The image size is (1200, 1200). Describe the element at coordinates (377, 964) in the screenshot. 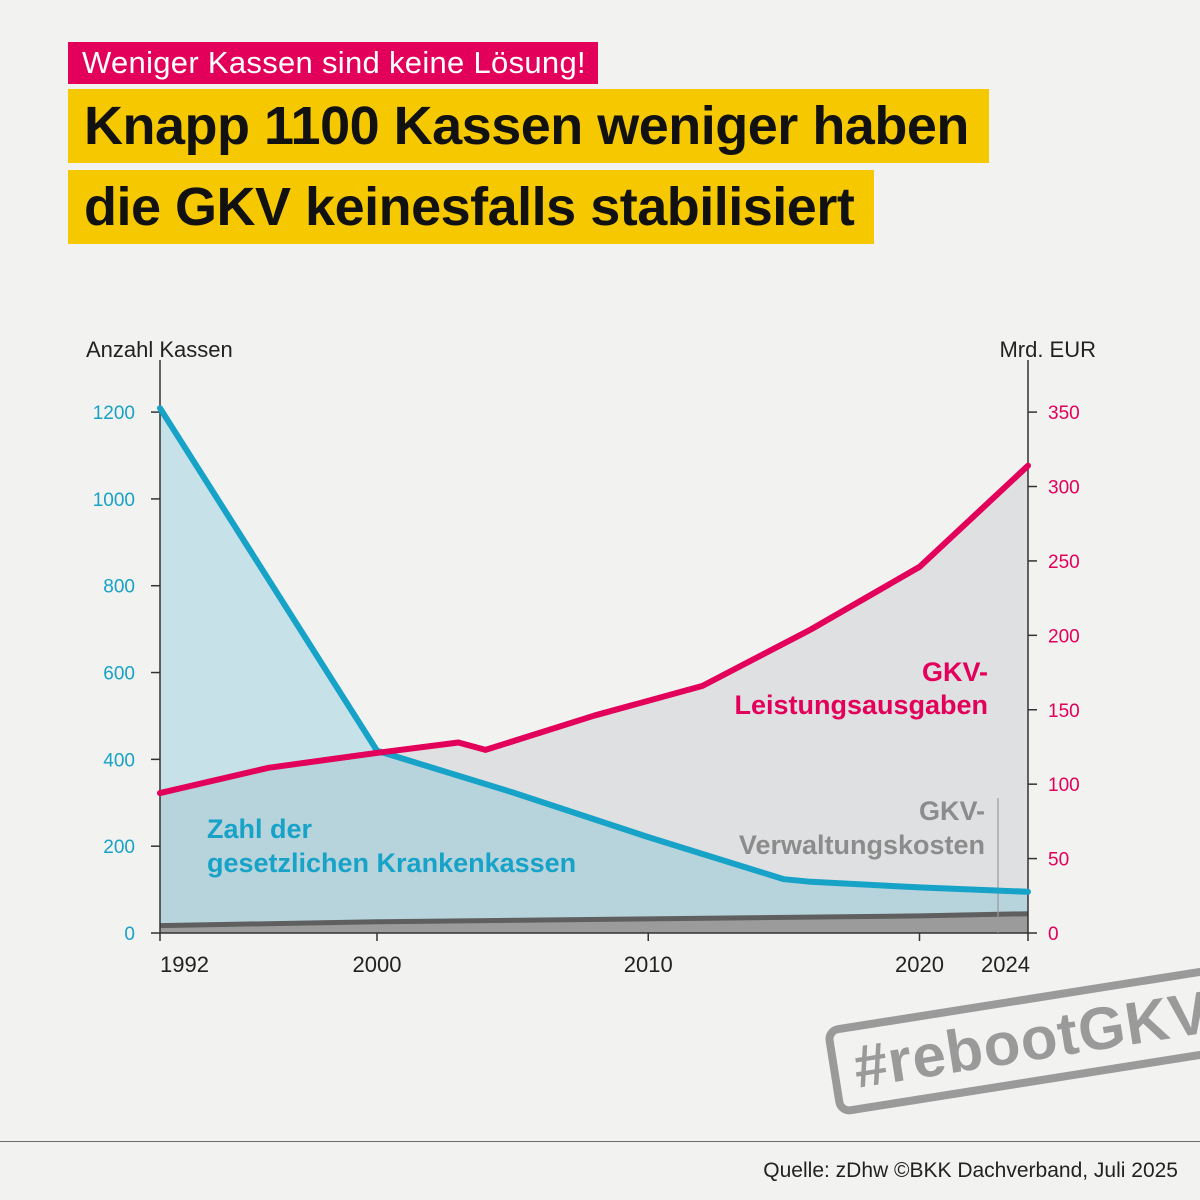

I see `x-tick-label: 2000` at that location.